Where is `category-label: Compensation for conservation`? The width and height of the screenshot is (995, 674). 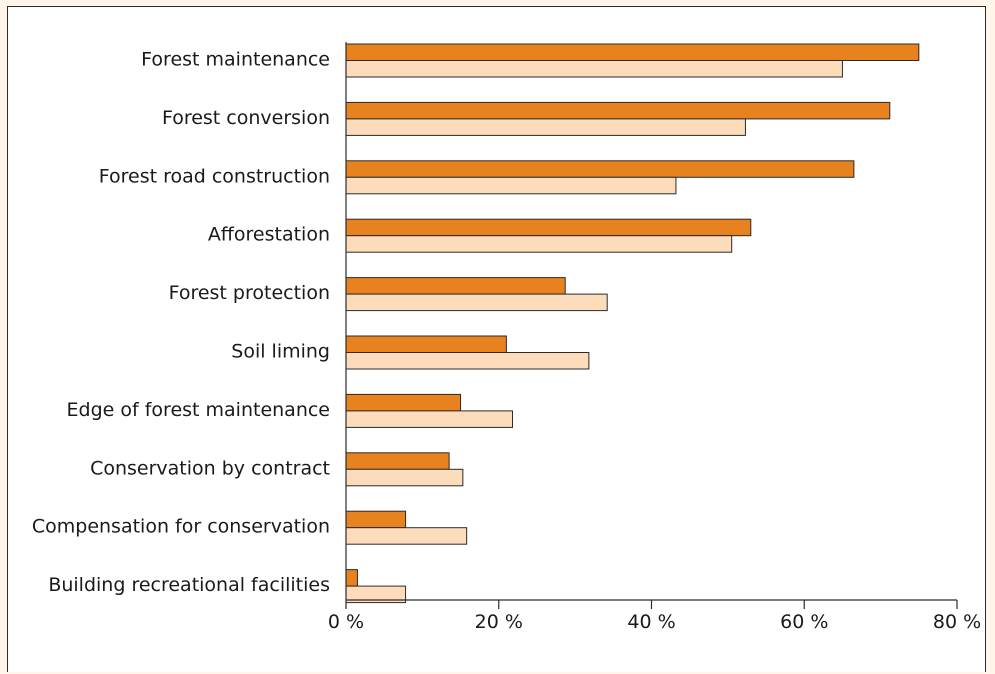
category-label: Compensation for conservation is located at coordinates (181, 527).